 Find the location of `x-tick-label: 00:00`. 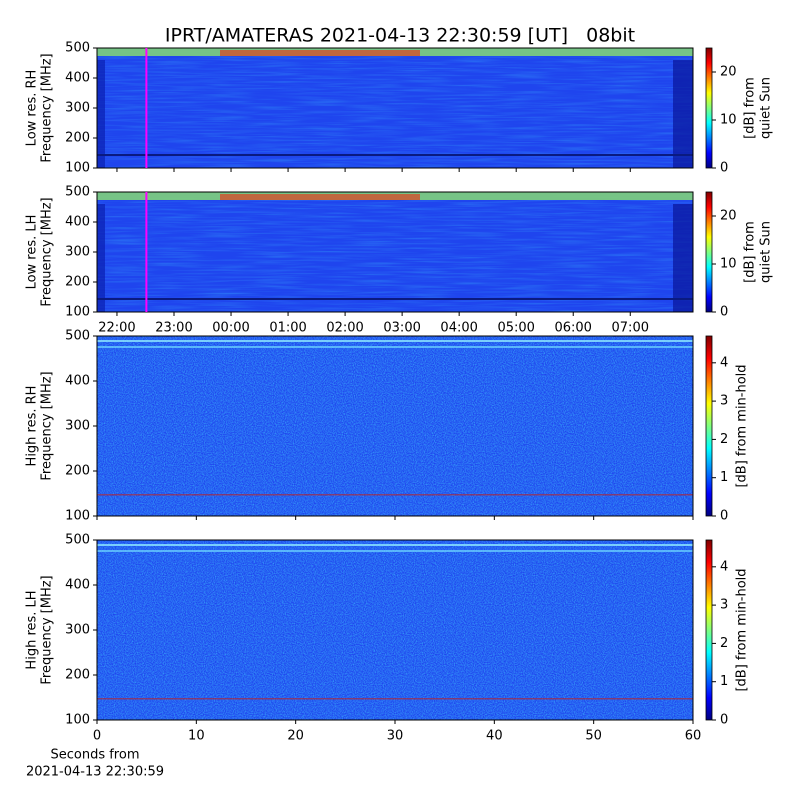

x-tick-label: 00:00 is located at coordinates (230, 328).